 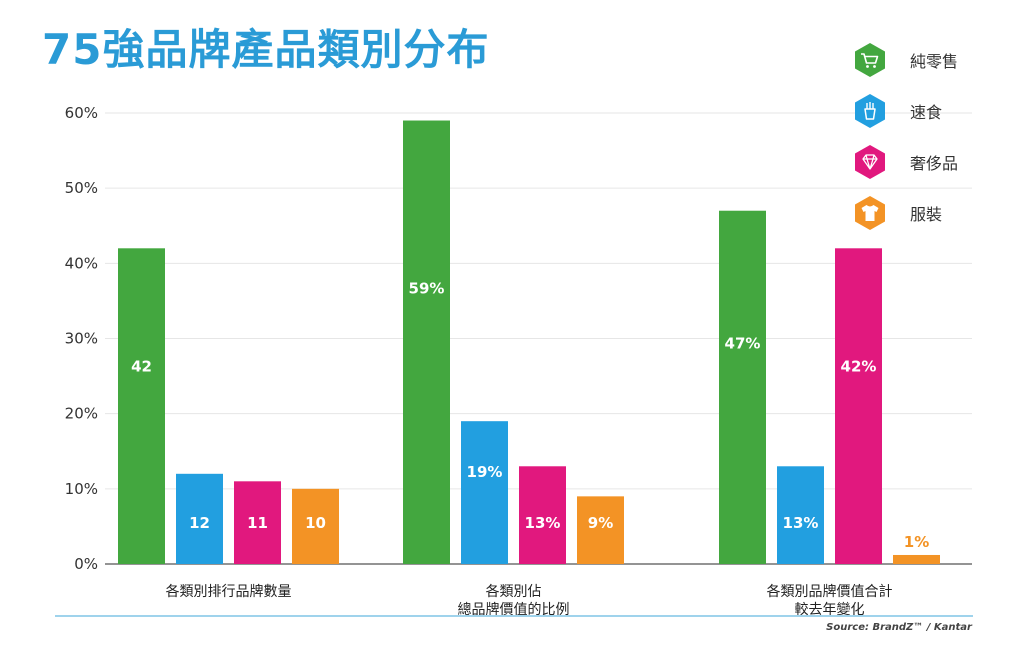 I want to click on category-label: 較去年變化, so click(x=830, y=610).